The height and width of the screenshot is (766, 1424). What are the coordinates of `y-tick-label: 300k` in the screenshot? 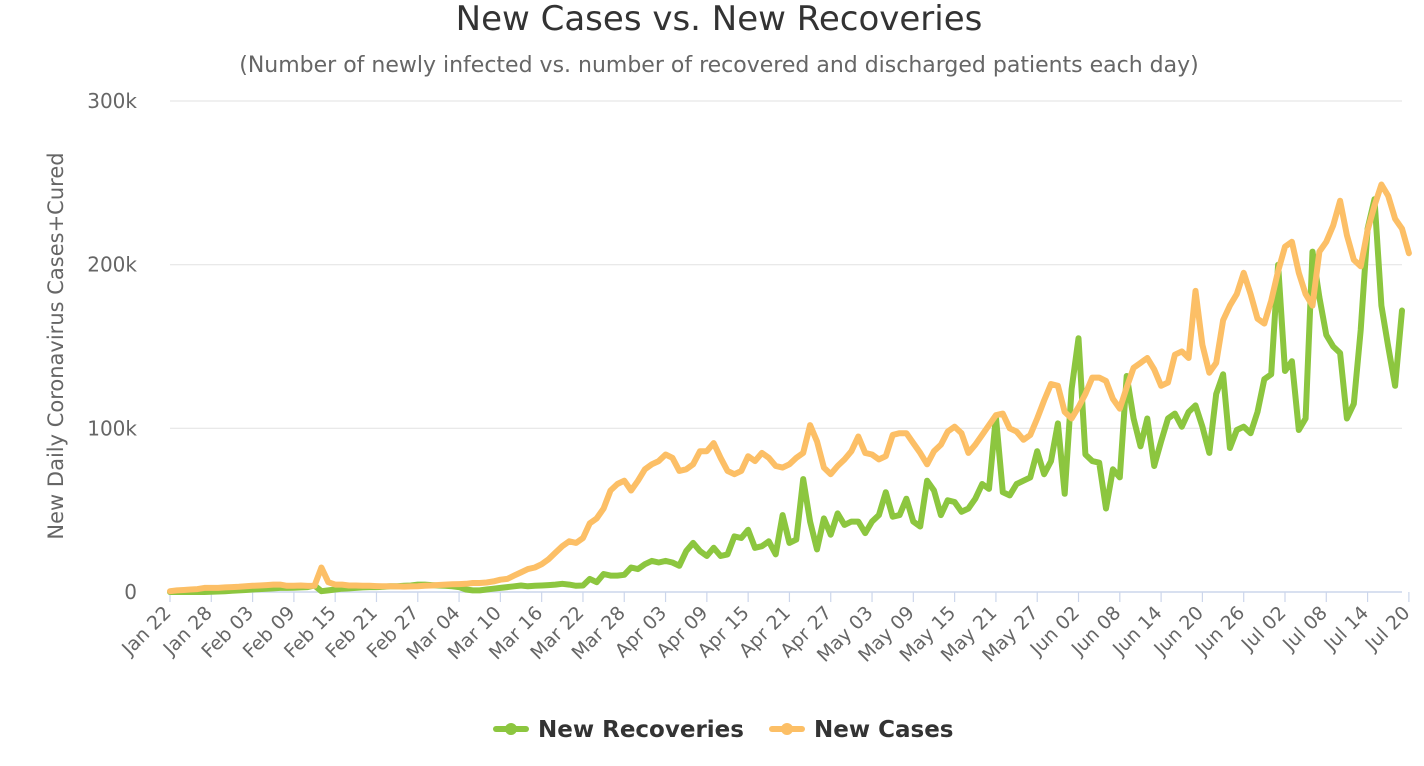 It's located at (112, 101).